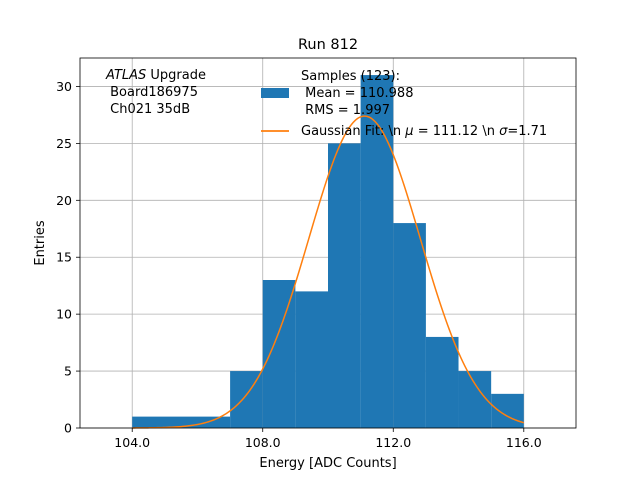 Image resolution: width=640 pixels, height=480 pixels. I want to click on legend-samples-line: Mean = 110.988, so click(357, 93).